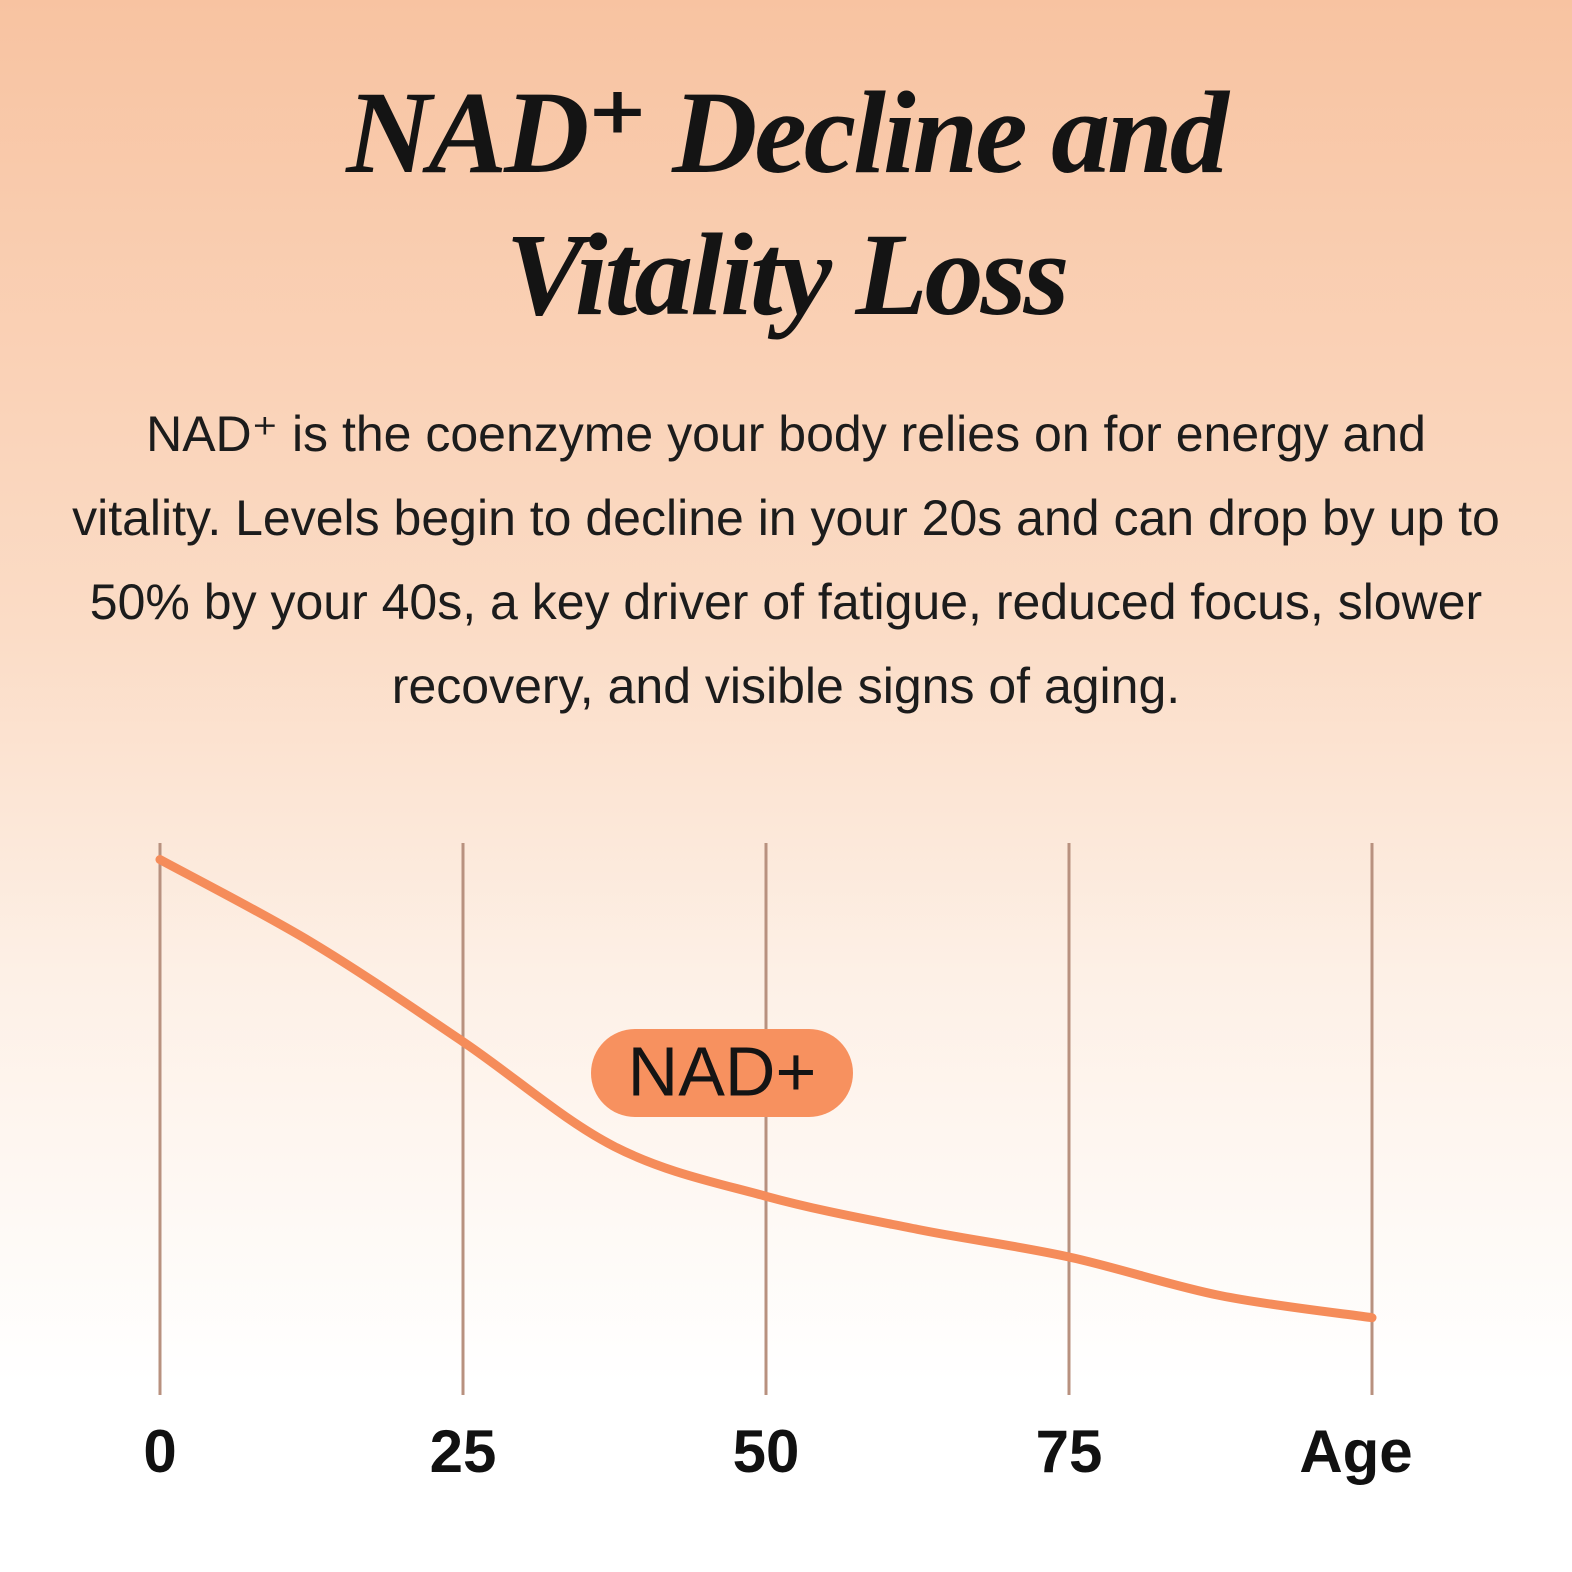 This screenshot has height=1572, width=1572. I want to click on x-tick-label: 0, so click(159, 1451).